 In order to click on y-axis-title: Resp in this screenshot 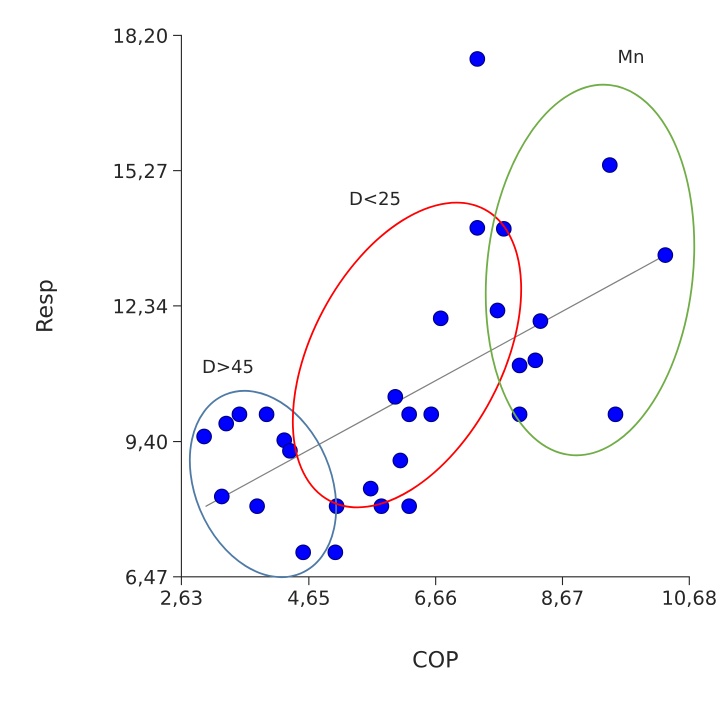, I will do `click(46, 305)`.